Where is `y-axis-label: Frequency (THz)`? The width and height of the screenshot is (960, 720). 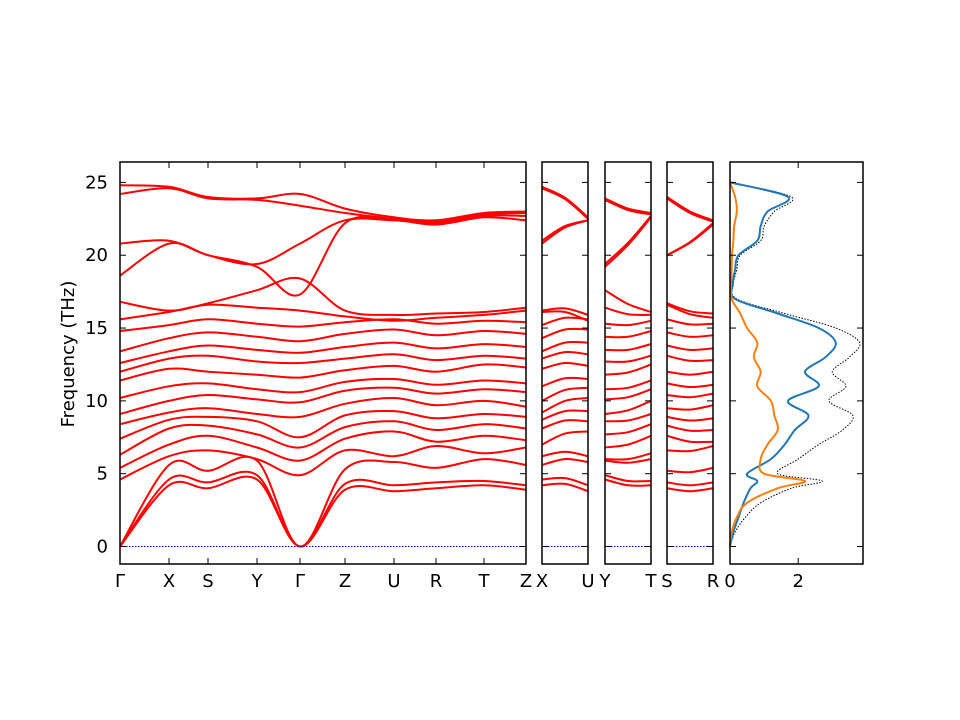
y-axis-label: Frequency (THz) is located at coordinates (68, 354).